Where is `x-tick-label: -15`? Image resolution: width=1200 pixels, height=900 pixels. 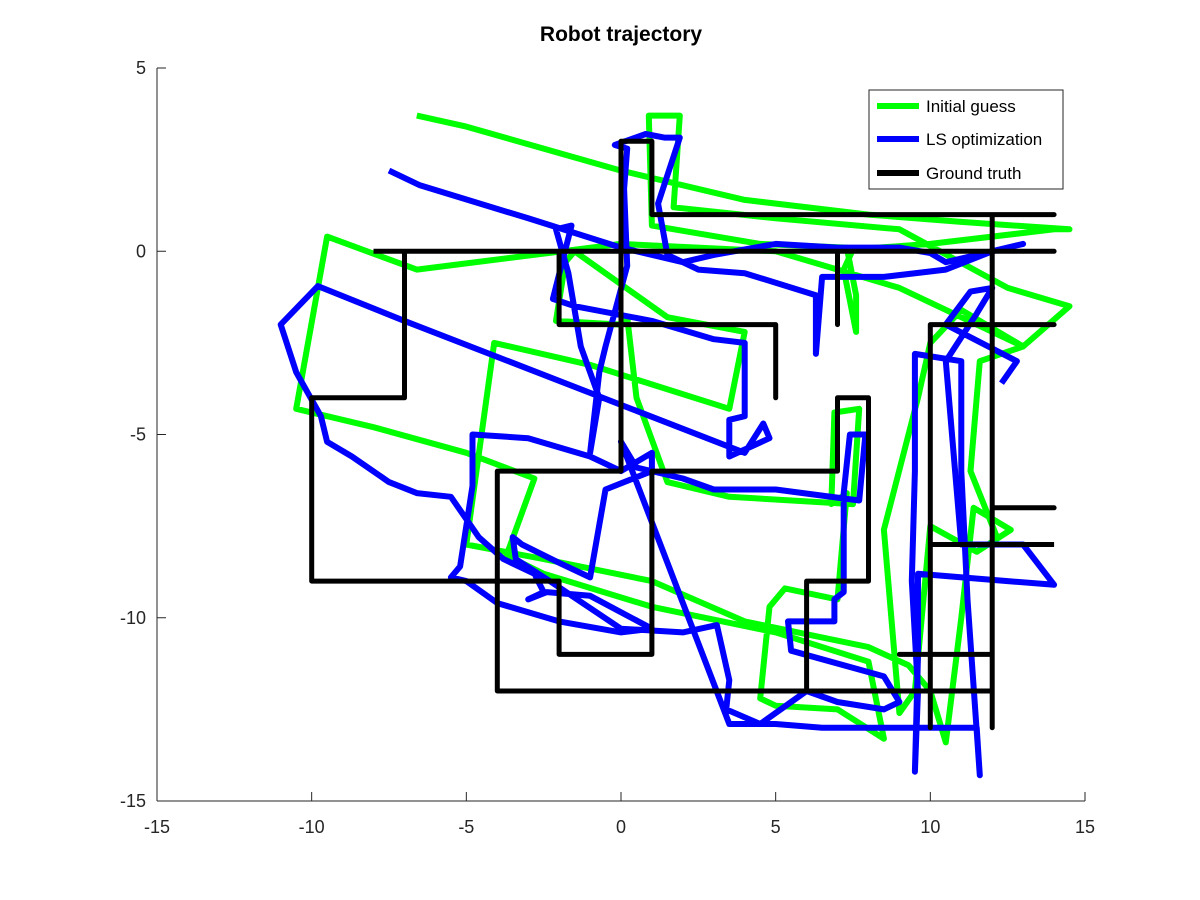
x-tick-label: -15 is located at coordinates (157, 827).